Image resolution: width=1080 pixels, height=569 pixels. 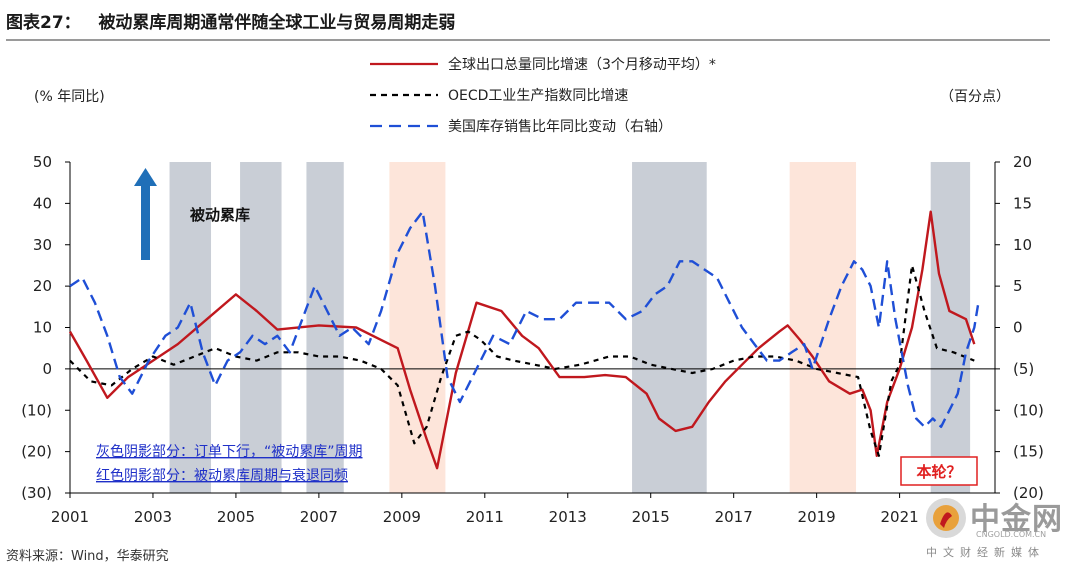 I want to click on right-tick-label: 5, so click(x=1018, y=286).